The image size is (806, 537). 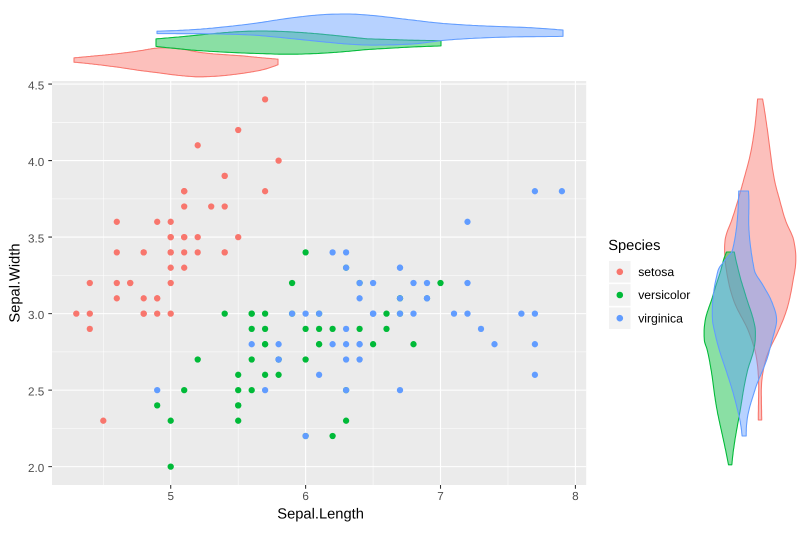 I want to click on svg-text: 5, so click(x=170, y=496).